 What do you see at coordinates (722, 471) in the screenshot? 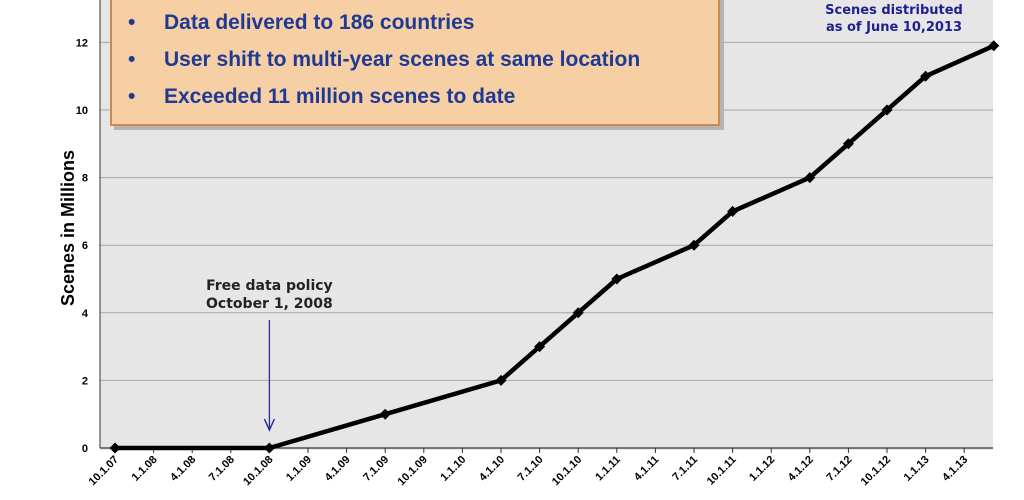
I see `x-tick-label: 10.1.11` at bounding box center [722, 471].